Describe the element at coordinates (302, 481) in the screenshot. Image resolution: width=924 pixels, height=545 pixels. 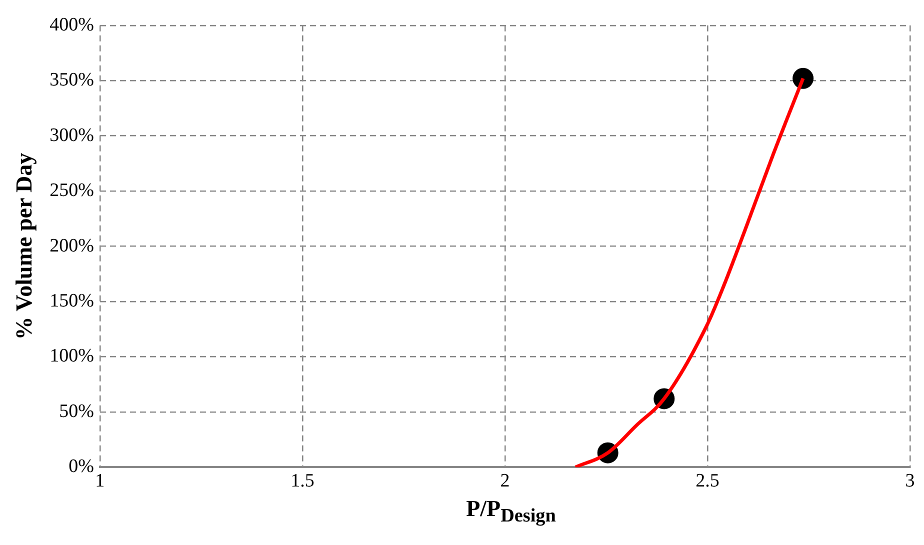
I see `x-tick-label: 1.5` at that location.